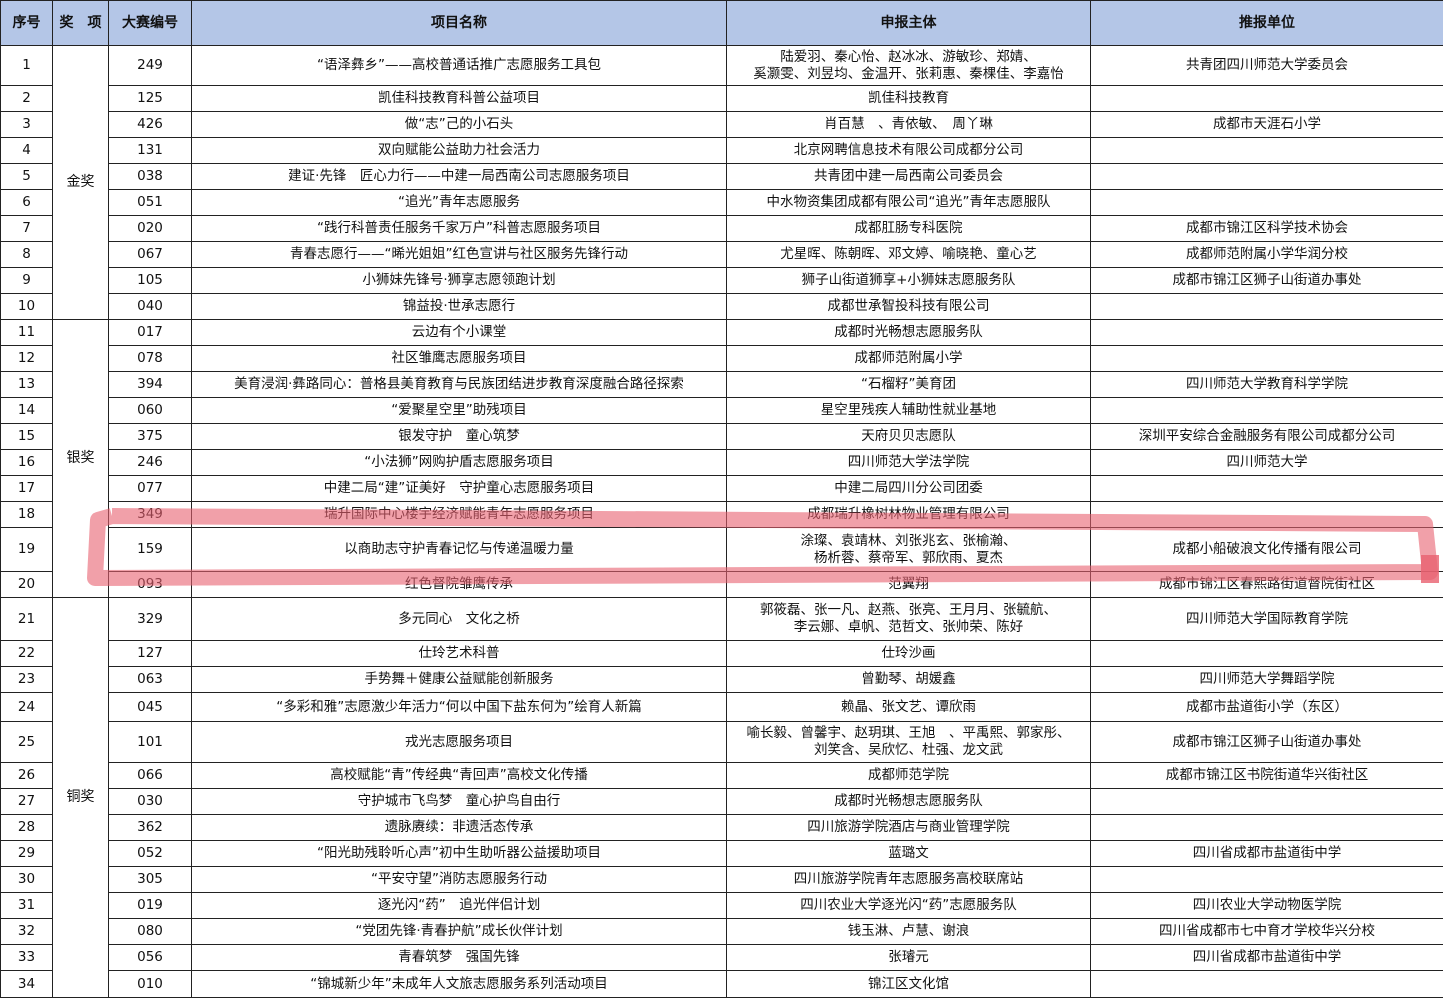 The width and height of the screenshot is (1443, 998). What do you see at coordinates (27, 654) in the screenshot?
I see `cell-no: 22` at bounding box center [27, 654].